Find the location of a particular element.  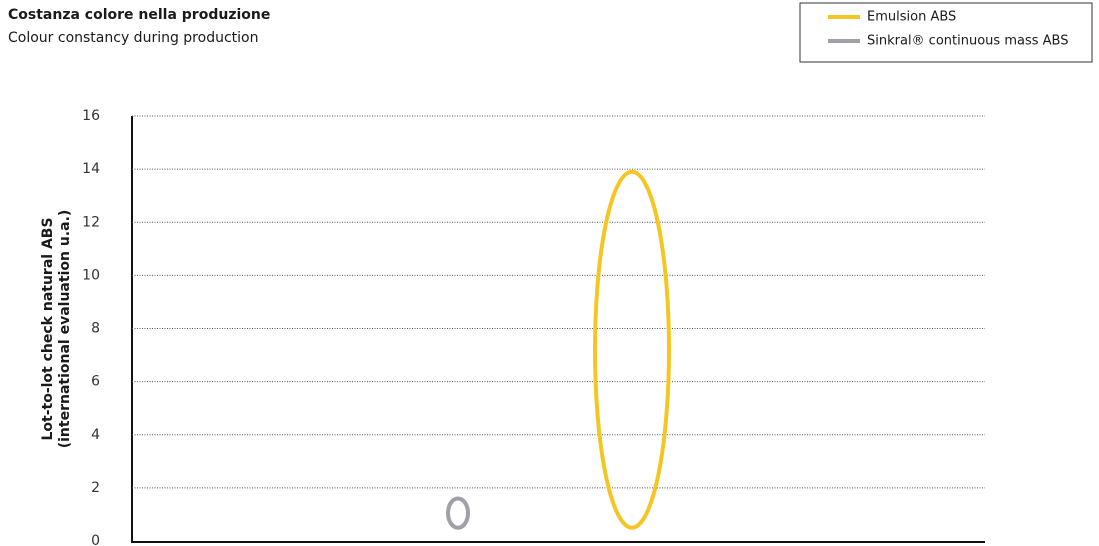

chart-subtitle: Colour constancy during production is located at coordinates (133, 38).